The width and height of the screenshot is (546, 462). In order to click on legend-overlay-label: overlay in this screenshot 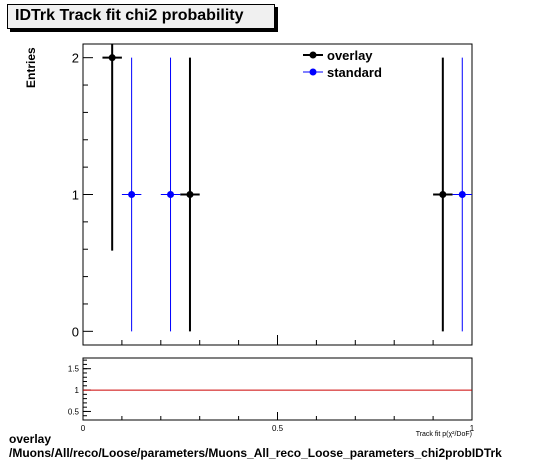, I will do `click(350, 55)`.